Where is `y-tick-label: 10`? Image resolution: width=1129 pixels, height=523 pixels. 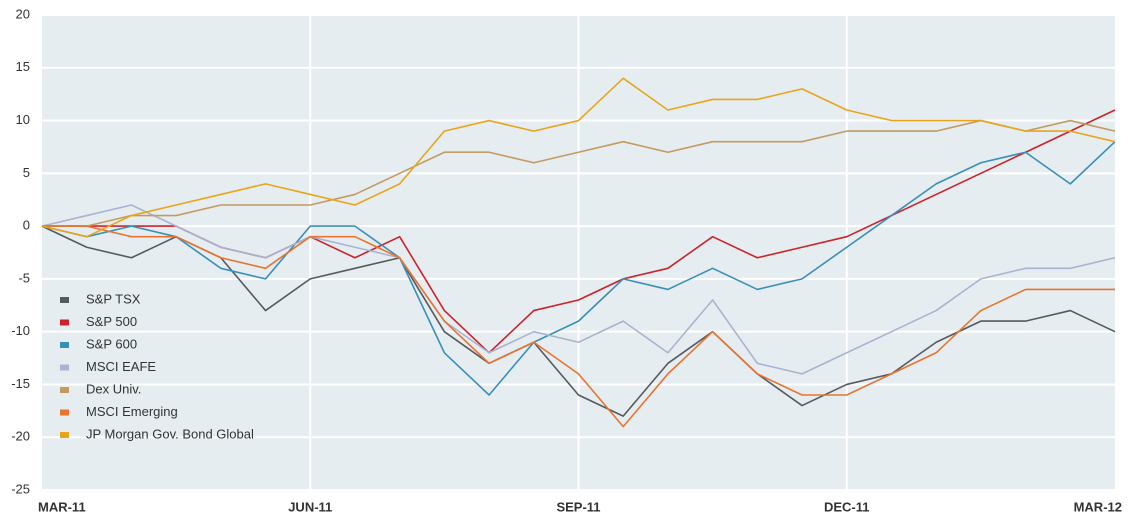
y-tick-label: 10 is located at coordinates (23, 119).